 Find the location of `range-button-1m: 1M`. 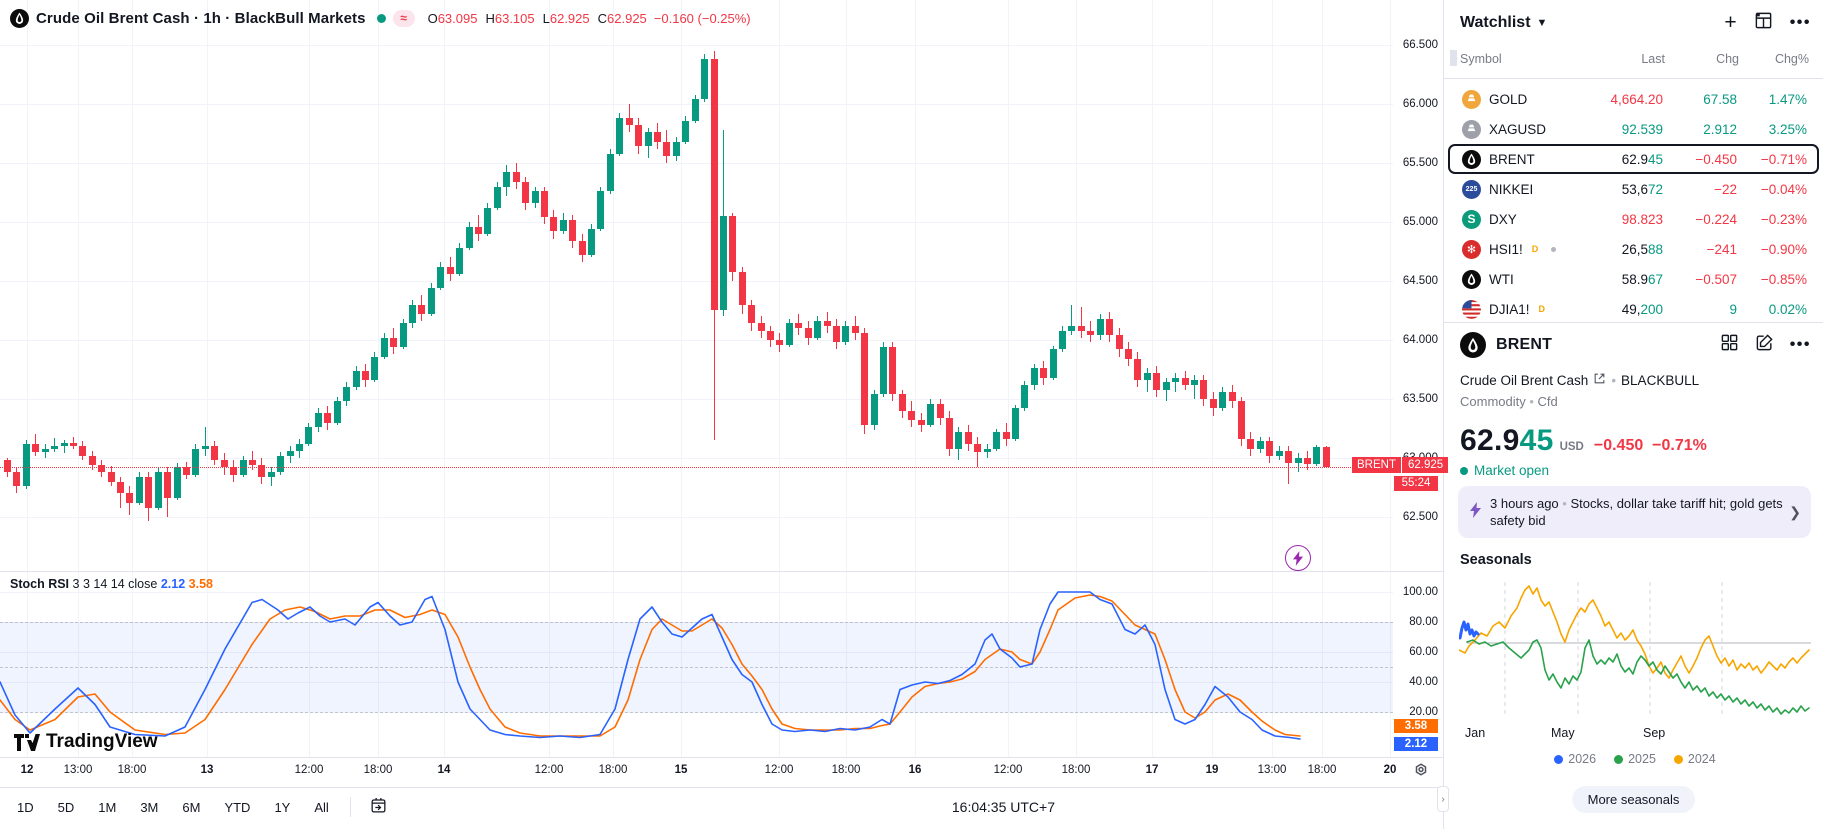

range-button-1m: 1M is located at coordinates (107, 807).